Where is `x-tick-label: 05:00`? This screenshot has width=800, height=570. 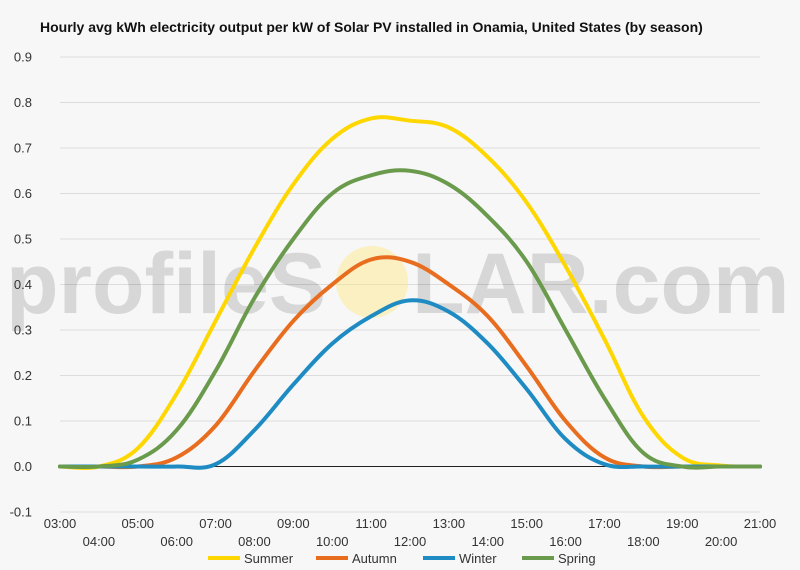
x-tick-label: 05:00 is located at coordinates (138, 523).